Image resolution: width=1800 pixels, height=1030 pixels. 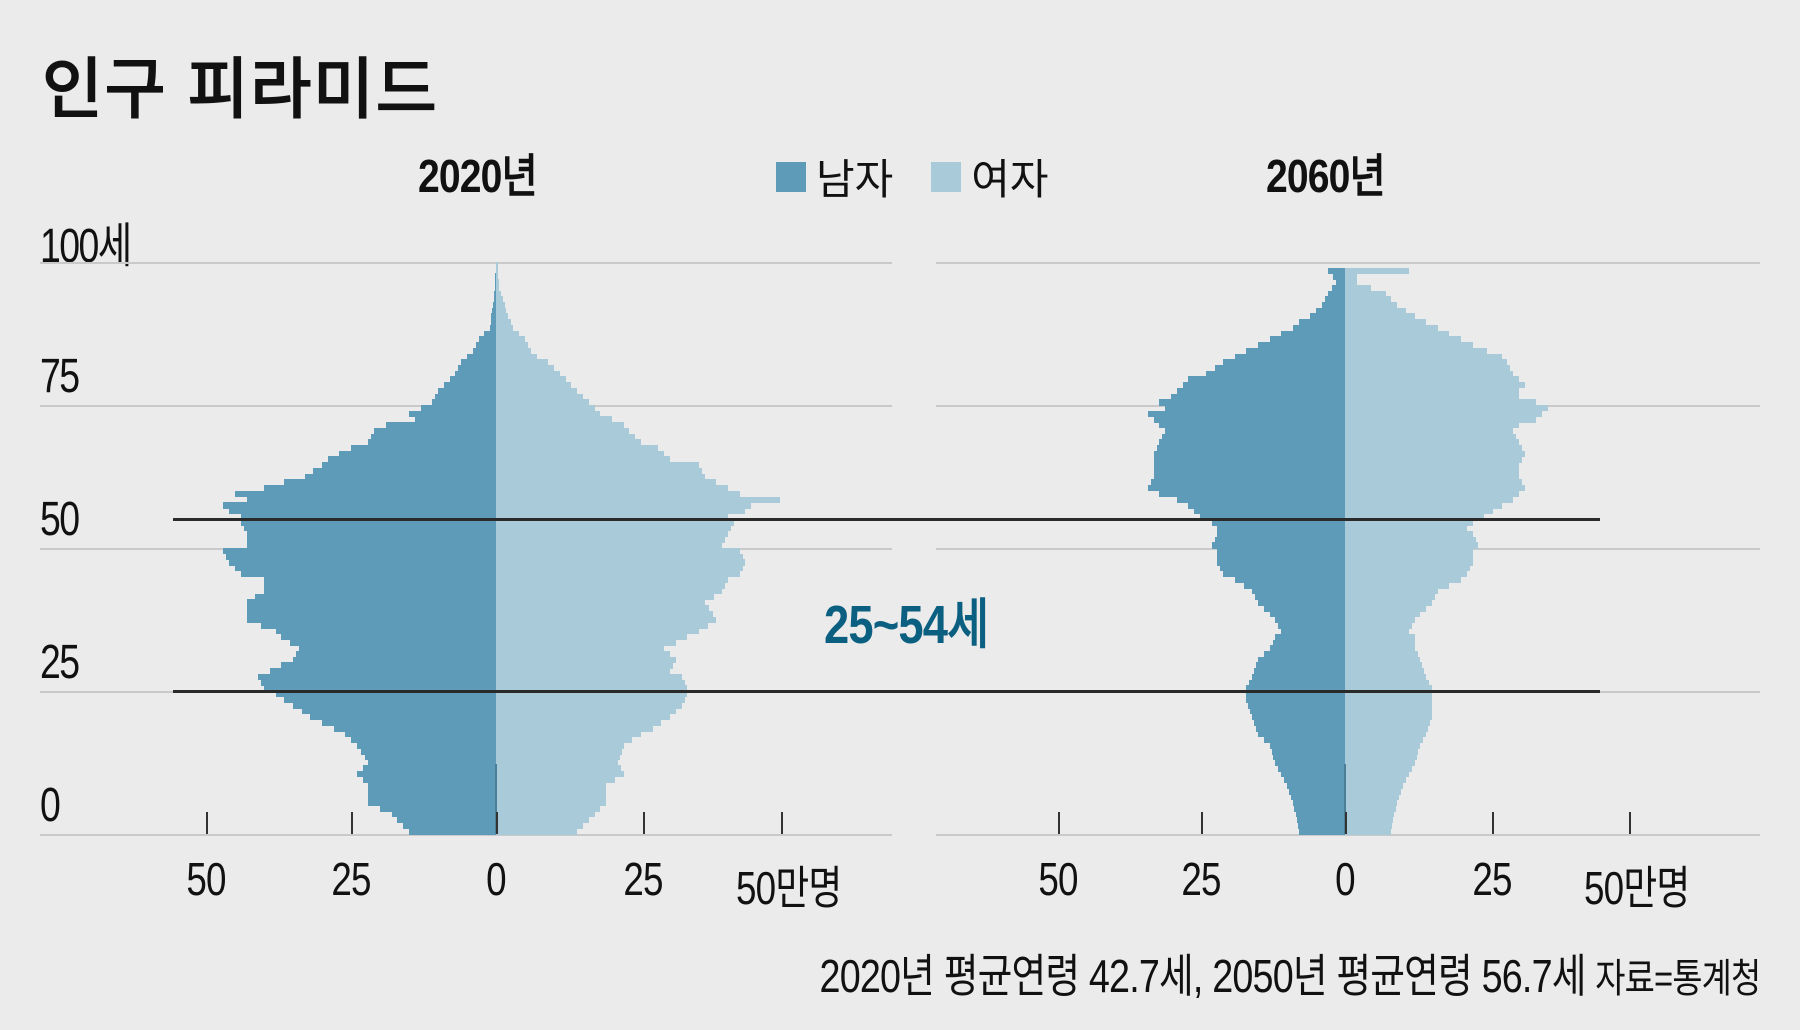 What do you see at coordinates (886, 691) in the screenshot?
I see `highlight-boundary-line` at bounding box center [886, 691].